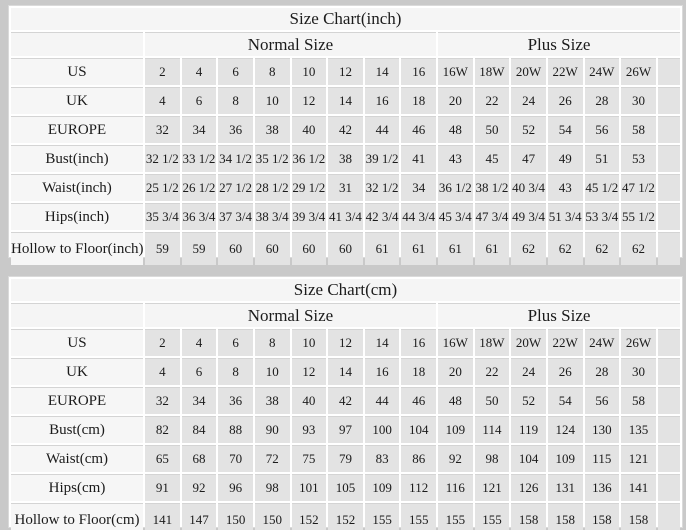 The width and height of the screenshot is (686, 530). What do you see at coordinates (455, 400) in the screenshot?
I see `size-cell: 48` at bounding box center [455, 400].